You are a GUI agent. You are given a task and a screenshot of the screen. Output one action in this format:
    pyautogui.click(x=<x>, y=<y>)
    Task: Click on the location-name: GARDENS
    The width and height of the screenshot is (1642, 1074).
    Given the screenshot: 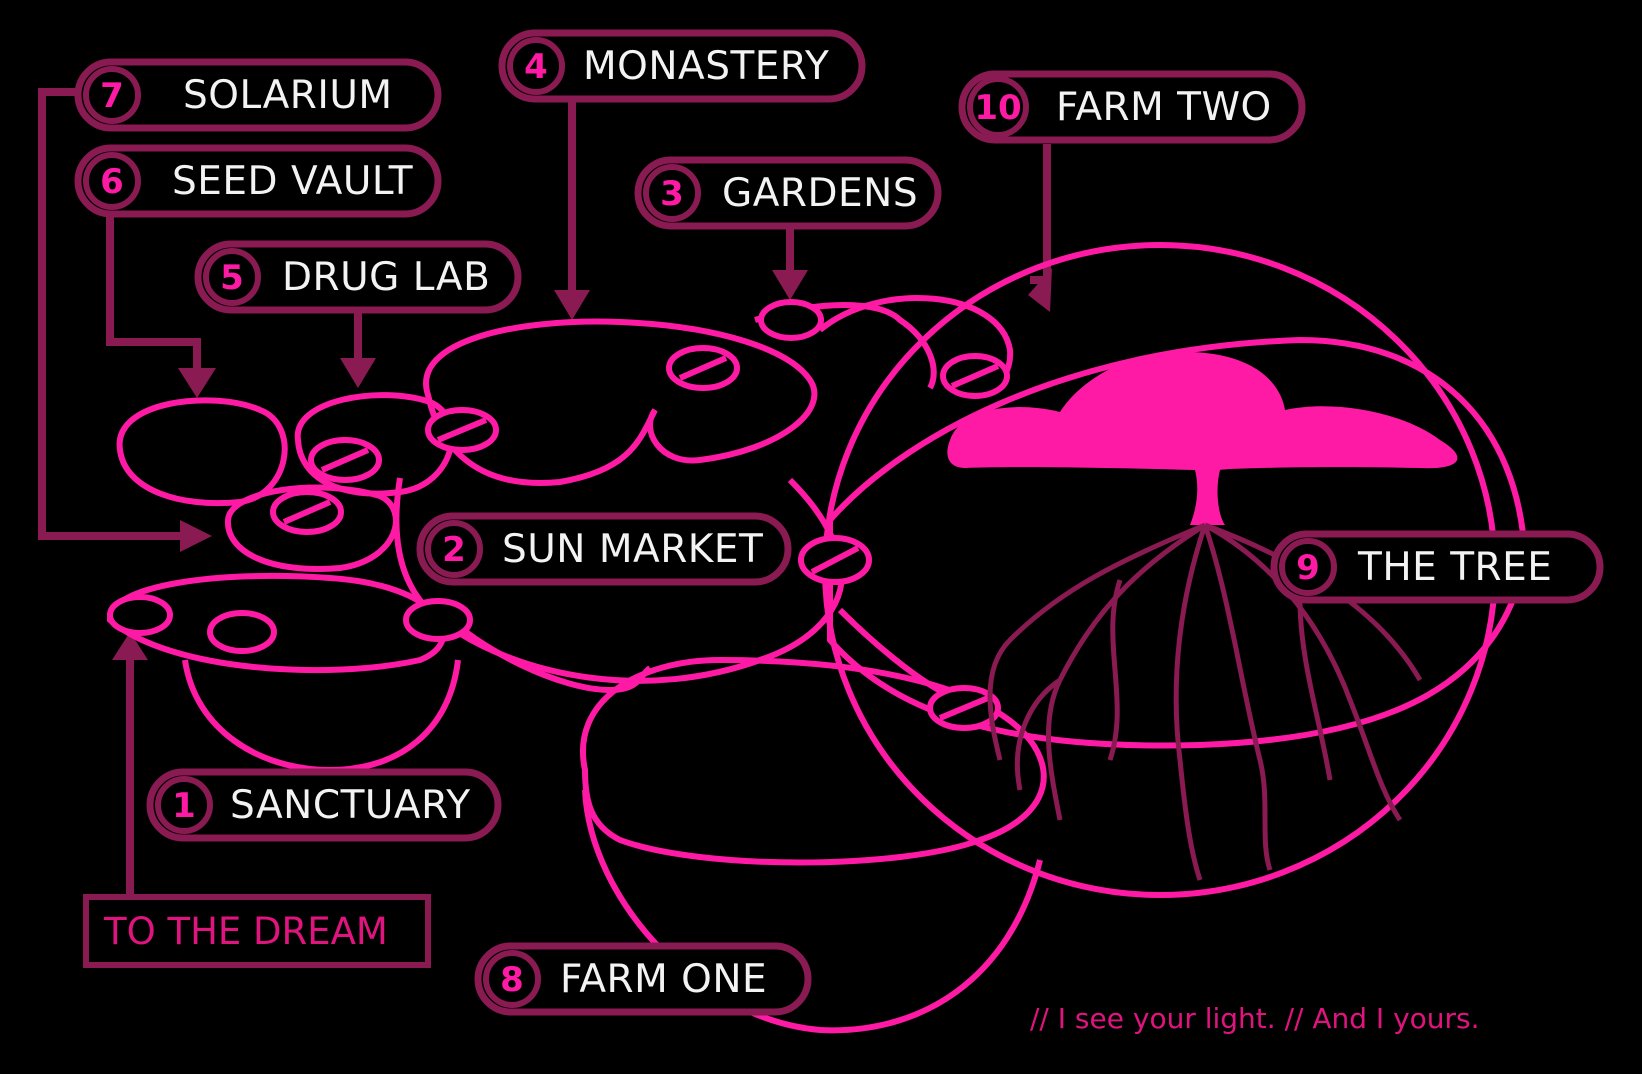 What is the action you would take?
    pyautogui.click(x=820, y=193)
    